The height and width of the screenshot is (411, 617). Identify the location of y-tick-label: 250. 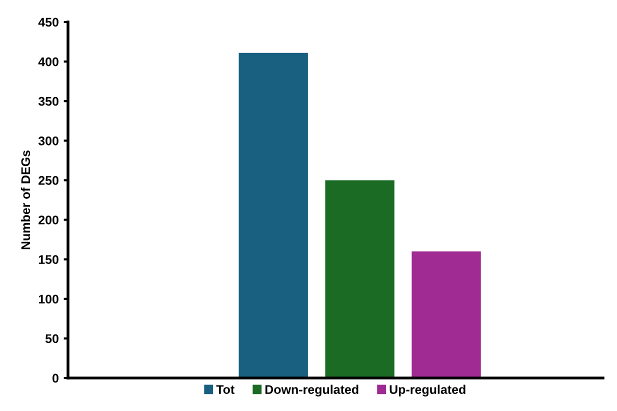
(48, 180).